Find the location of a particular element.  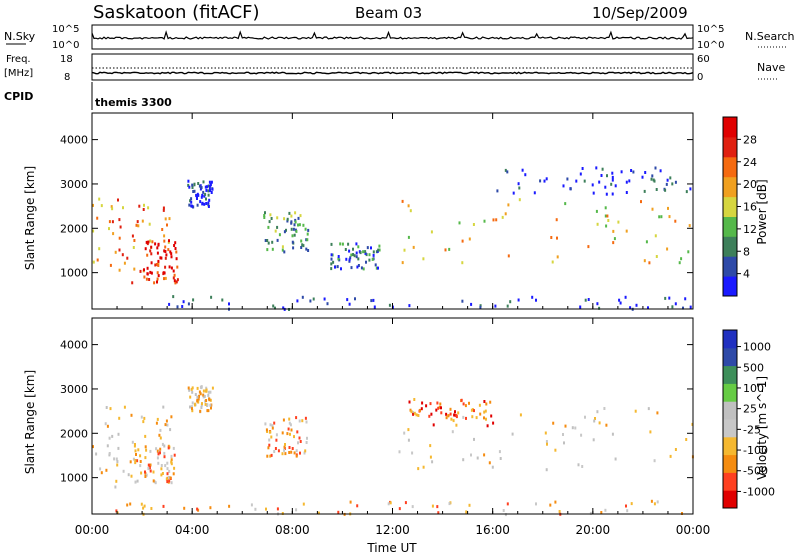

colorbar-segment is located at coordinates (730, 147).